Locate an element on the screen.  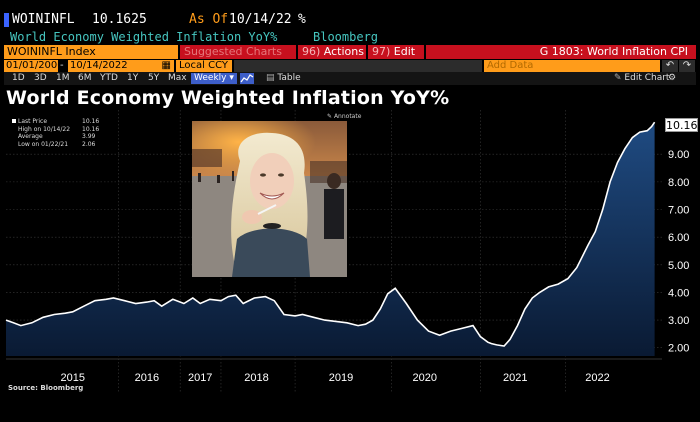
x-tick-label: 2016 is located at coordinates (147, 378).